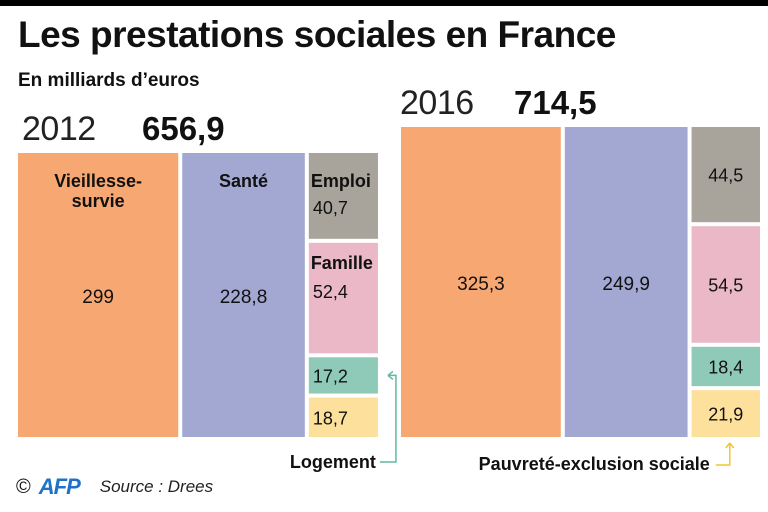 The height and width of the screenshot is (512, 768). What do you see at coordinates (390, 375) in the screenshot?
I see `logement-callout-arrow-icon` at bounding box center [390, 375].